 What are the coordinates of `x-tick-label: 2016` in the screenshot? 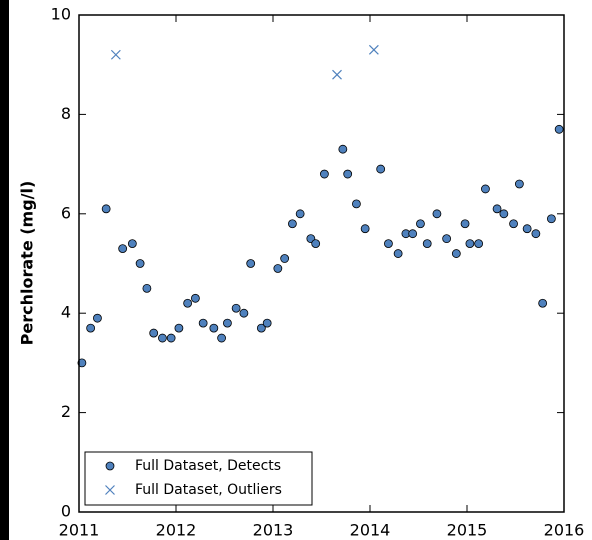 It's located at (564, 530).